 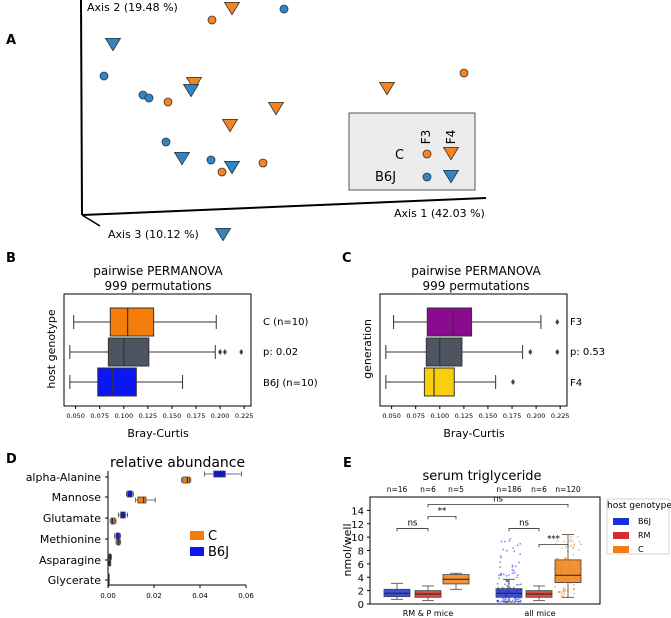 I want to click on category-label: alpha-Alanine, so click(x=64, y=477).